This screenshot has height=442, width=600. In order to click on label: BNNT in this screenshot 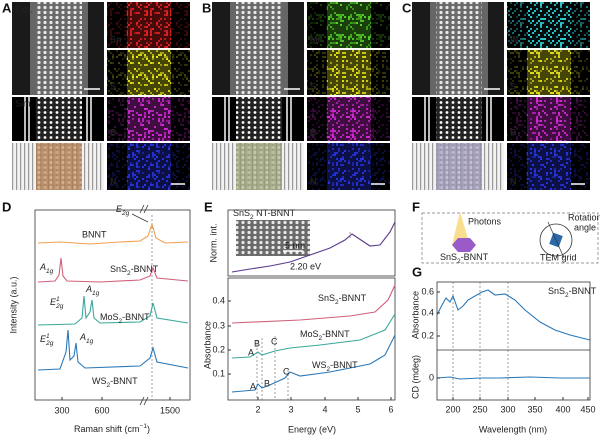, I will do `click(94, 234)`.